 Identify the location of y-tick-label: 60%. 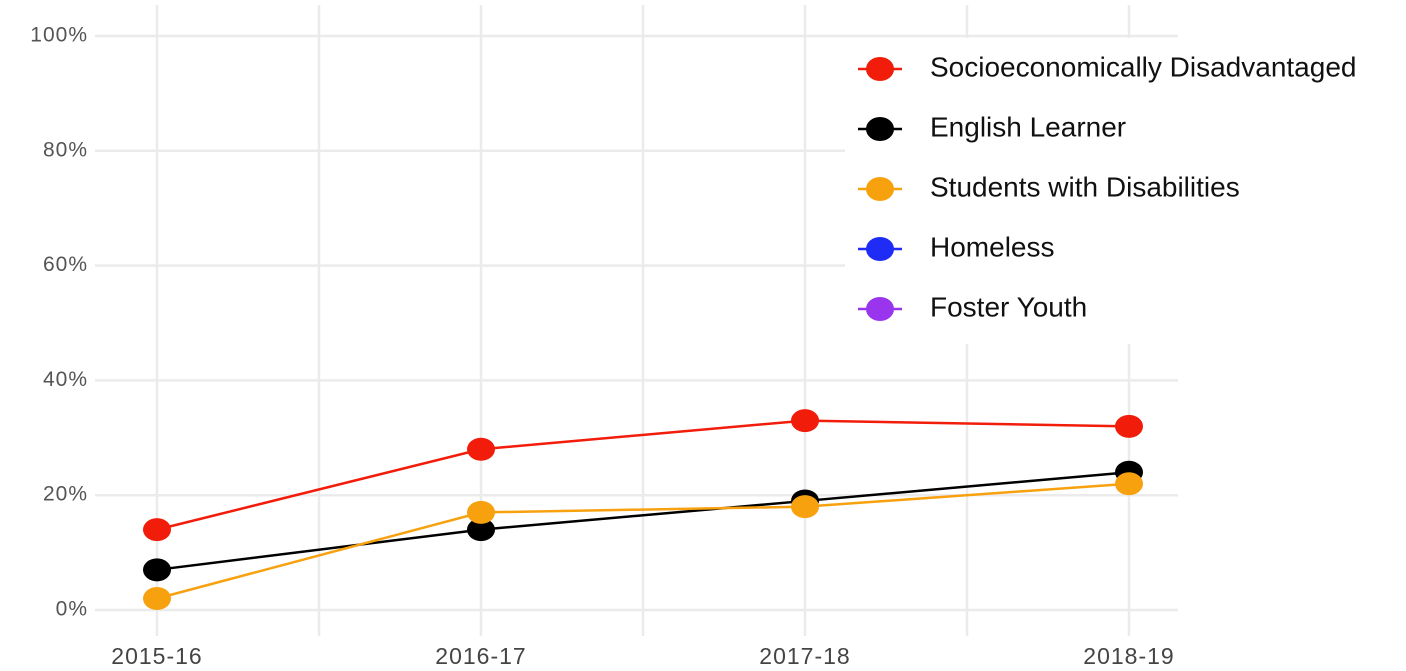
(65, 264).